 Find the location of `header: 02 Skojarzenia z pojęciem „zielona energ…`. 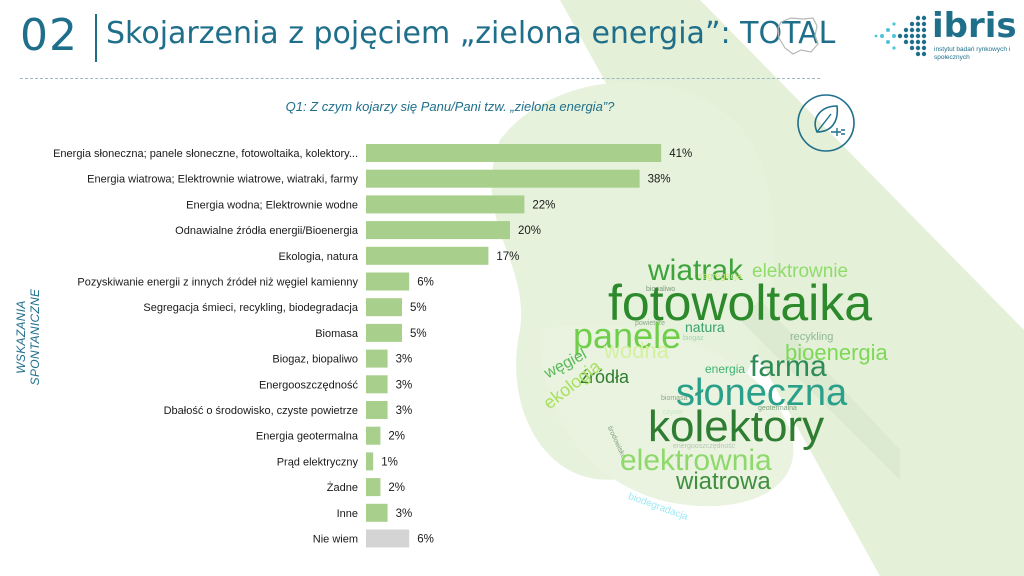

header: 02 Skojarzenia z pojęciem „zielona energ… is located at coordinates (512, 40).